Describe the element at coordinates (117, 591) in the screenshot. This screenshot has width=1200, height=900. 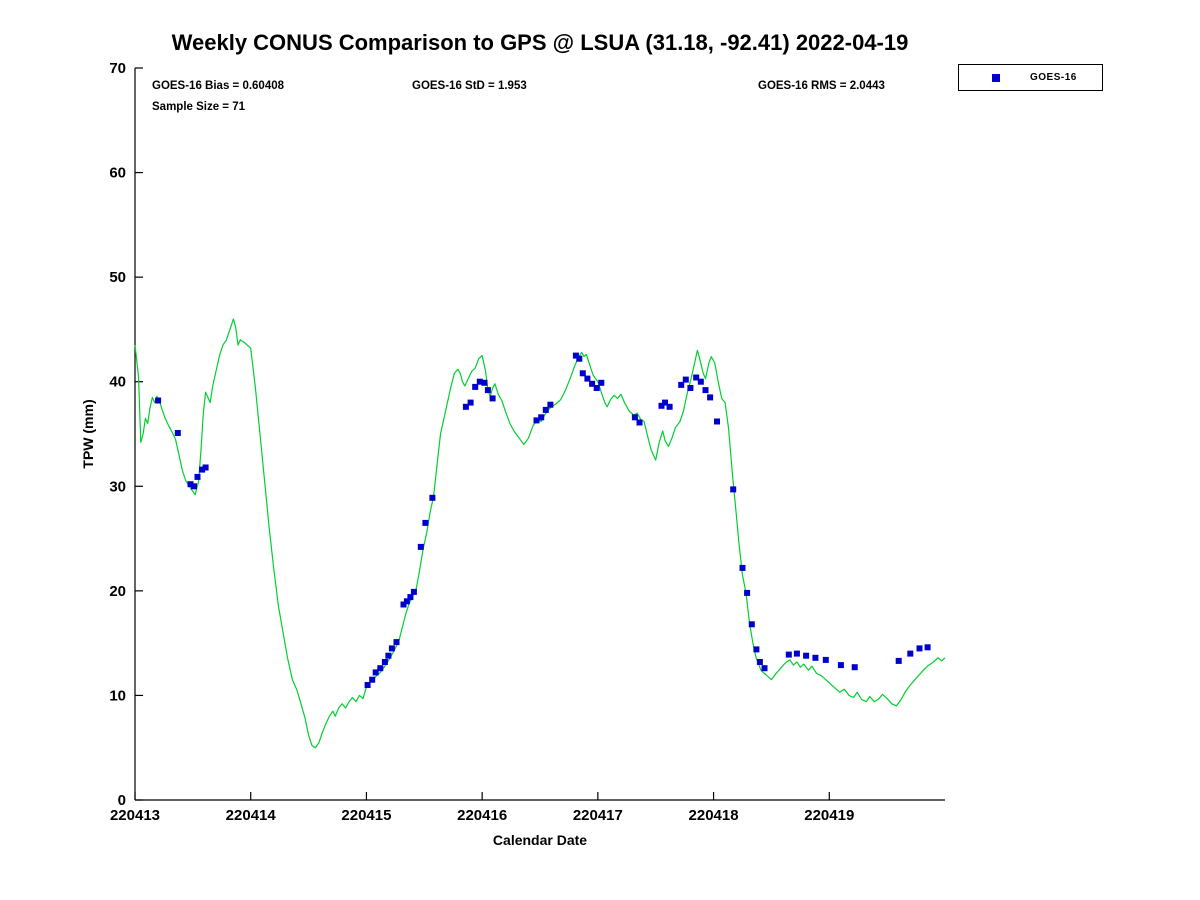
I see `y-tick-label: 20` at that location.